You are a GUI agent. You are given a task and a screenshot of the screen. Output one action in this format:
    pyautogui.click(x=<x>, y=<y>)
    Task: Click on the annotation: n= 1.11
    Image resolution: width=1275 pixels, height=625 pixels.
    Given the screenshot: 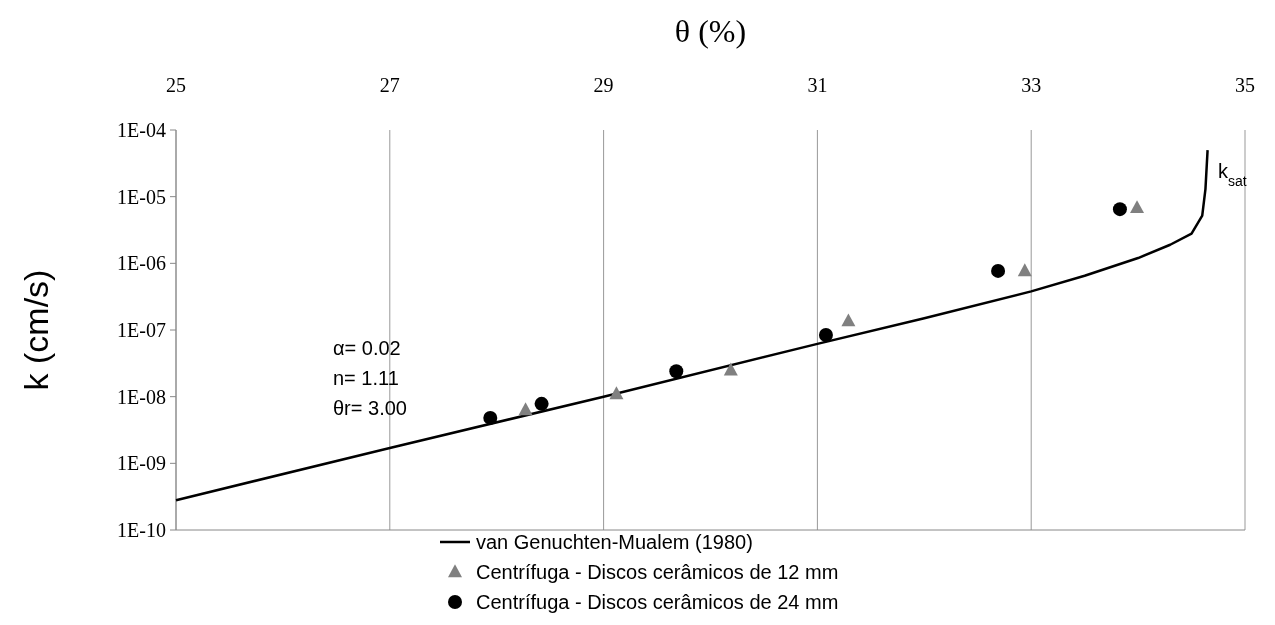 What is the action you would take?
    pyautogui.click(x=366, y=378)
    